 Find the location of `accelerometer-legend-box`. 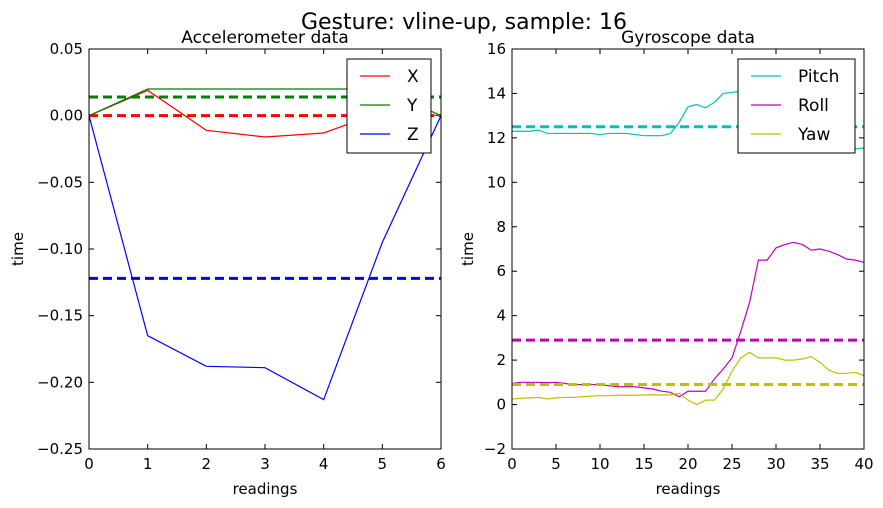

accelerometer-legend-box is located at coordinates (389, 106).